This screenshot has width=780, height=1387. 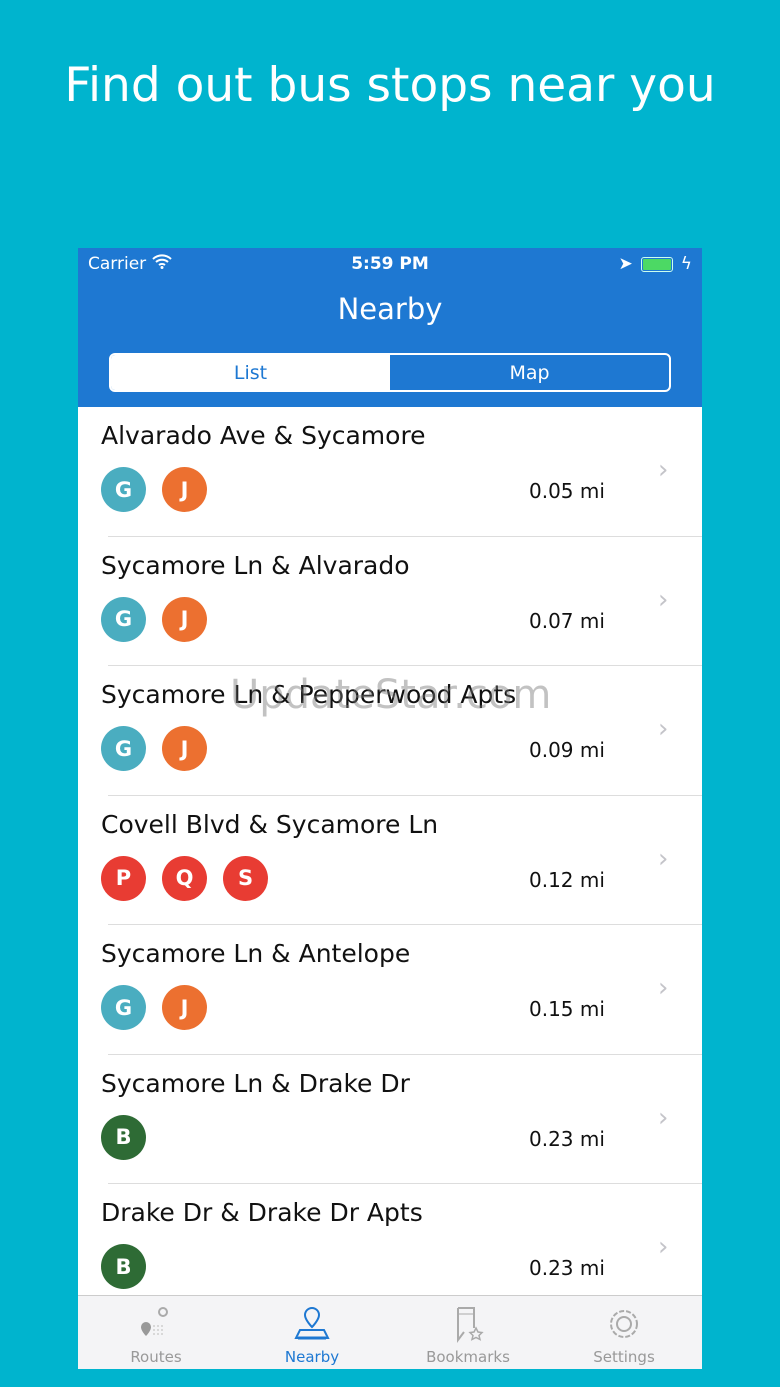 What do you see at coordinates (624, 1324) in the screenshot?
I see `gear-icon` at bounding box center [624, 1324].